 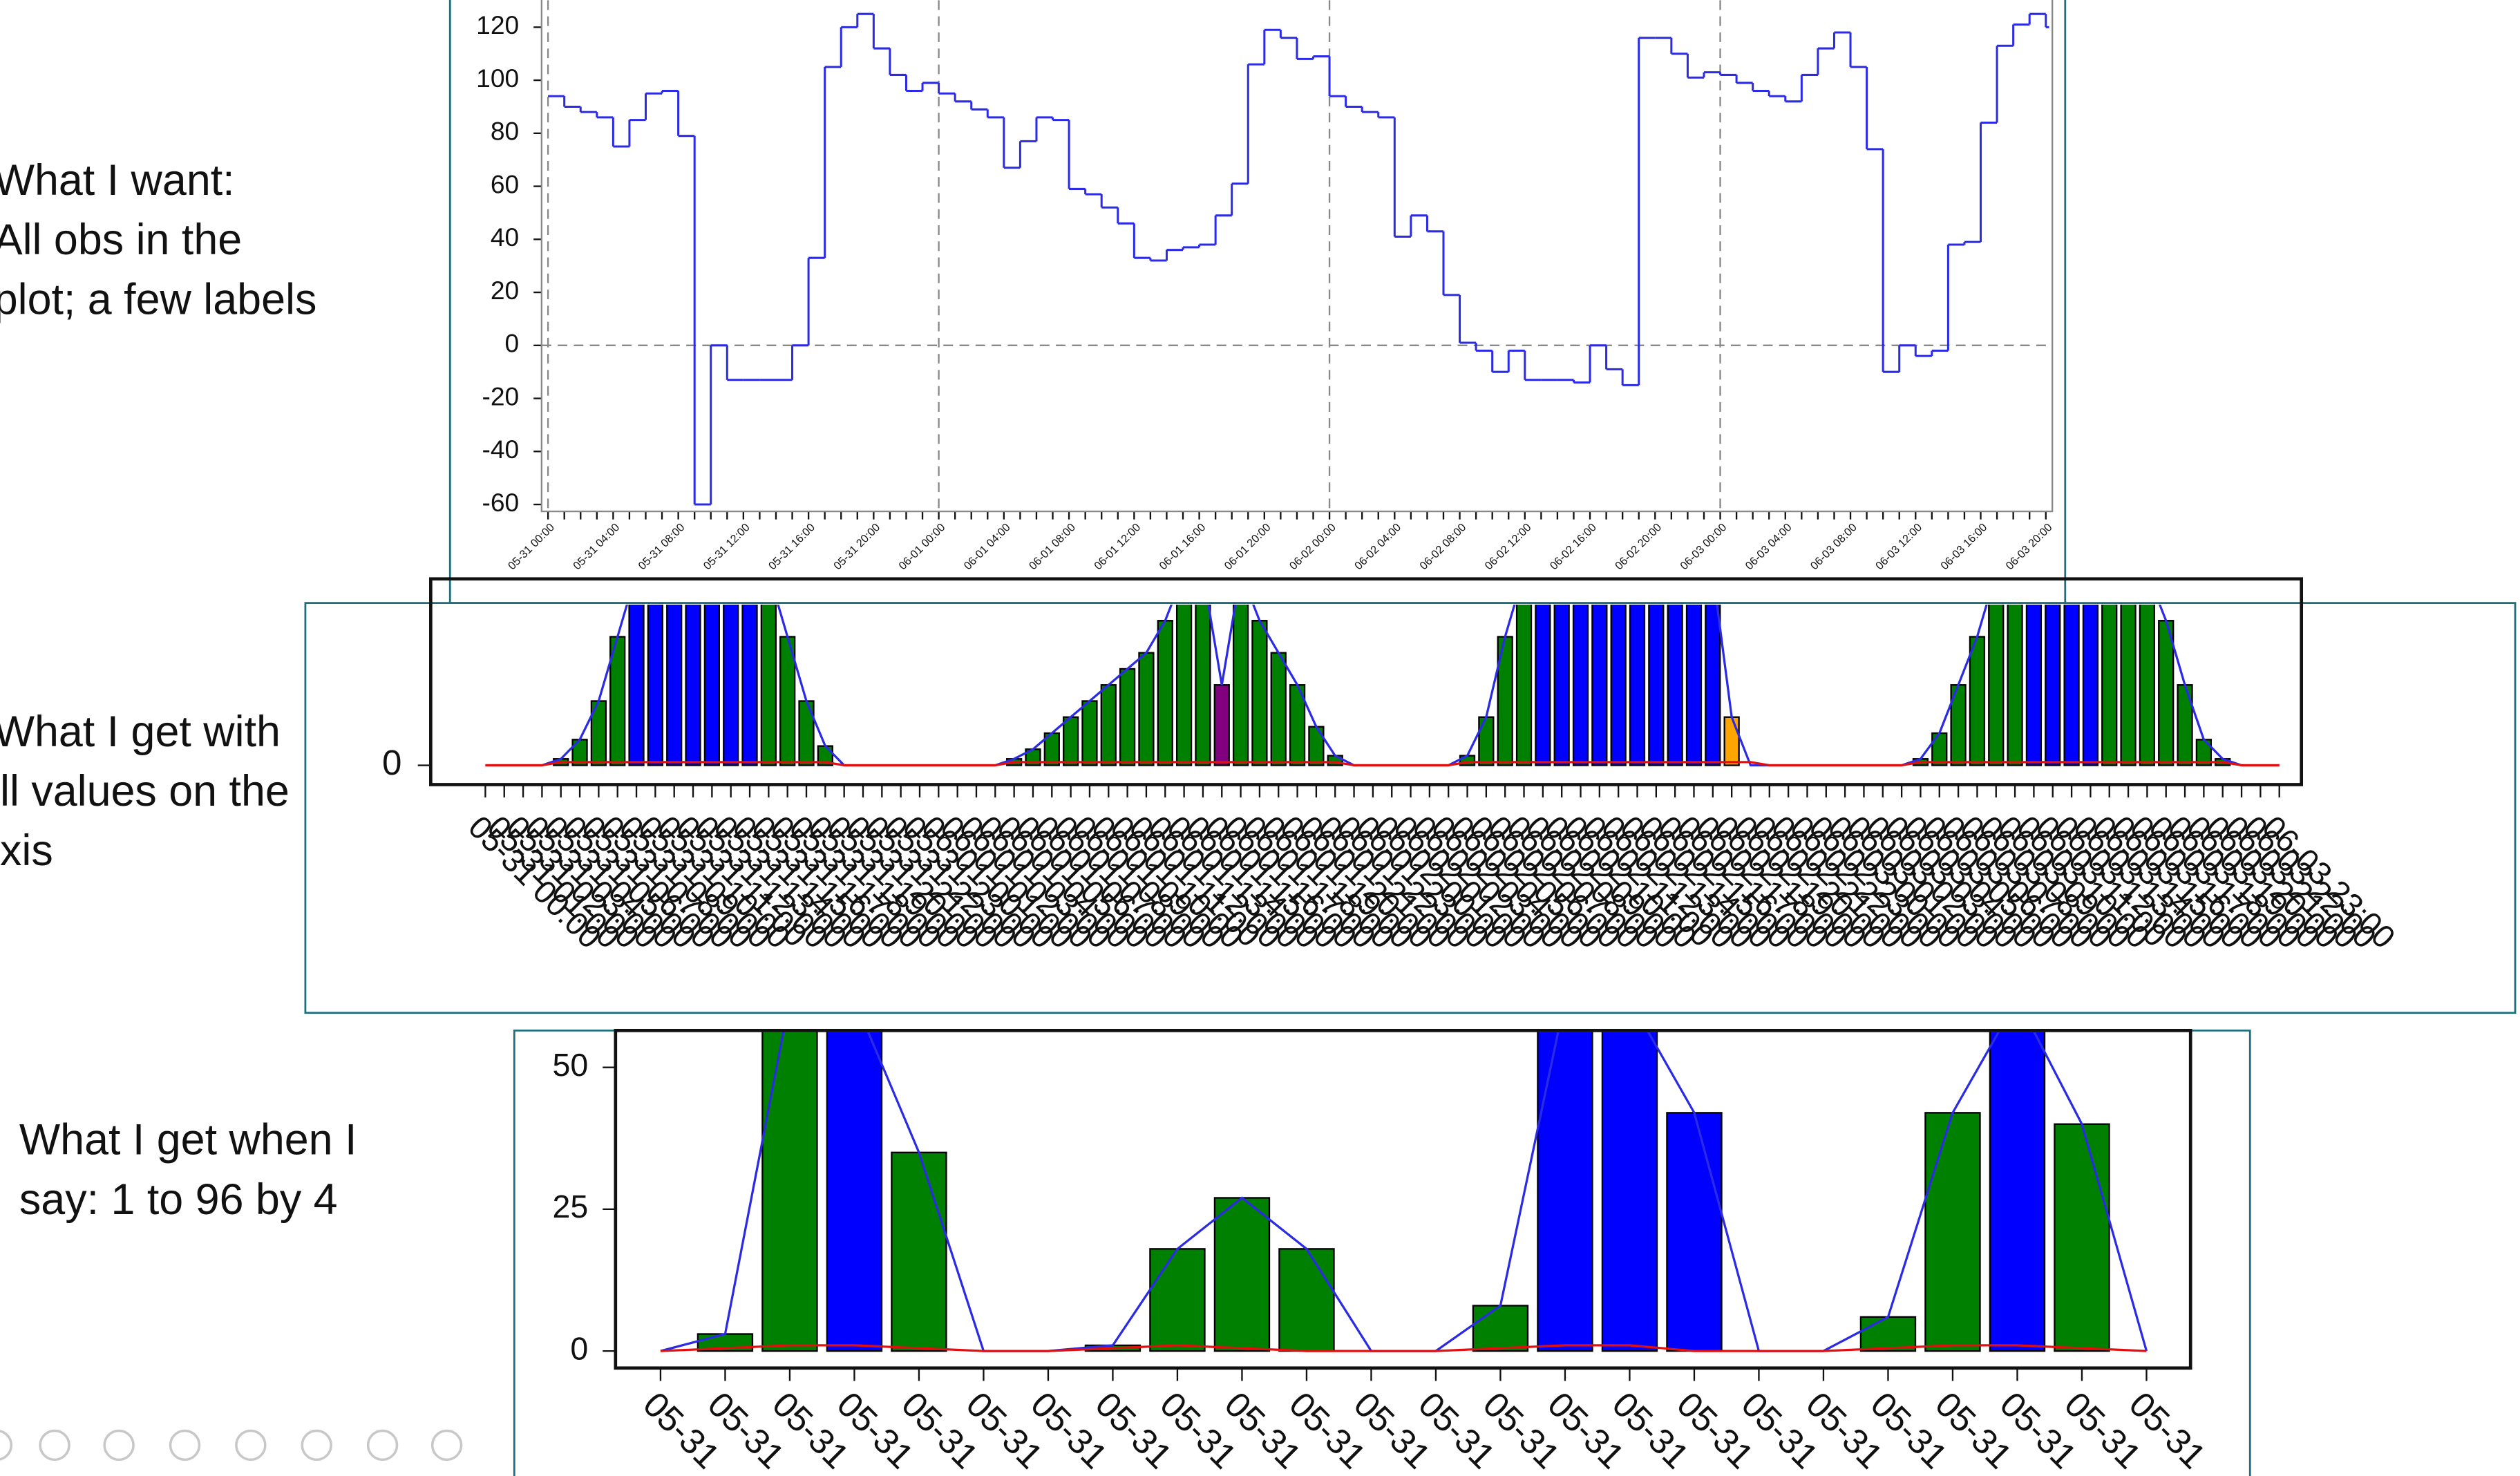 What do you see at coordinates (1898, 546) in the screenshot?
I see `x-tick-label: 06-03 12:00` at bounding box center [1898, 546].